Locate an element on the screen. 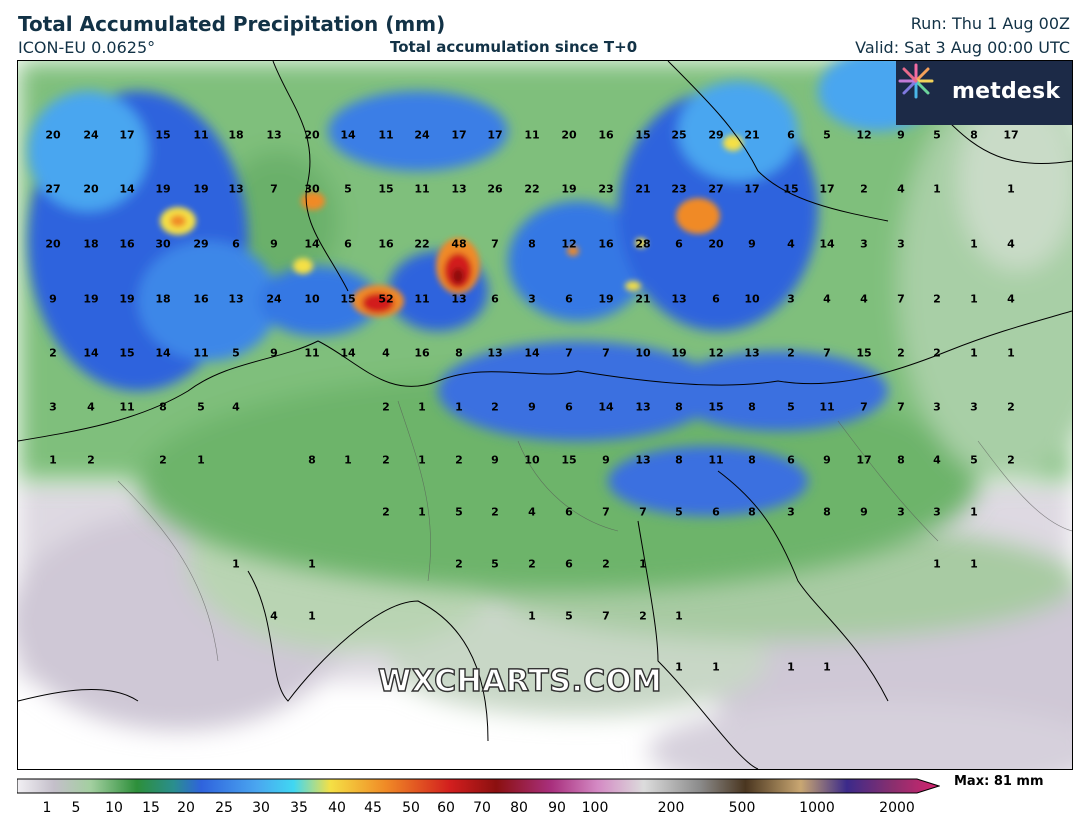  chart-subtitle: Total accumulation since T+0 is located at coordinates (514, 47).